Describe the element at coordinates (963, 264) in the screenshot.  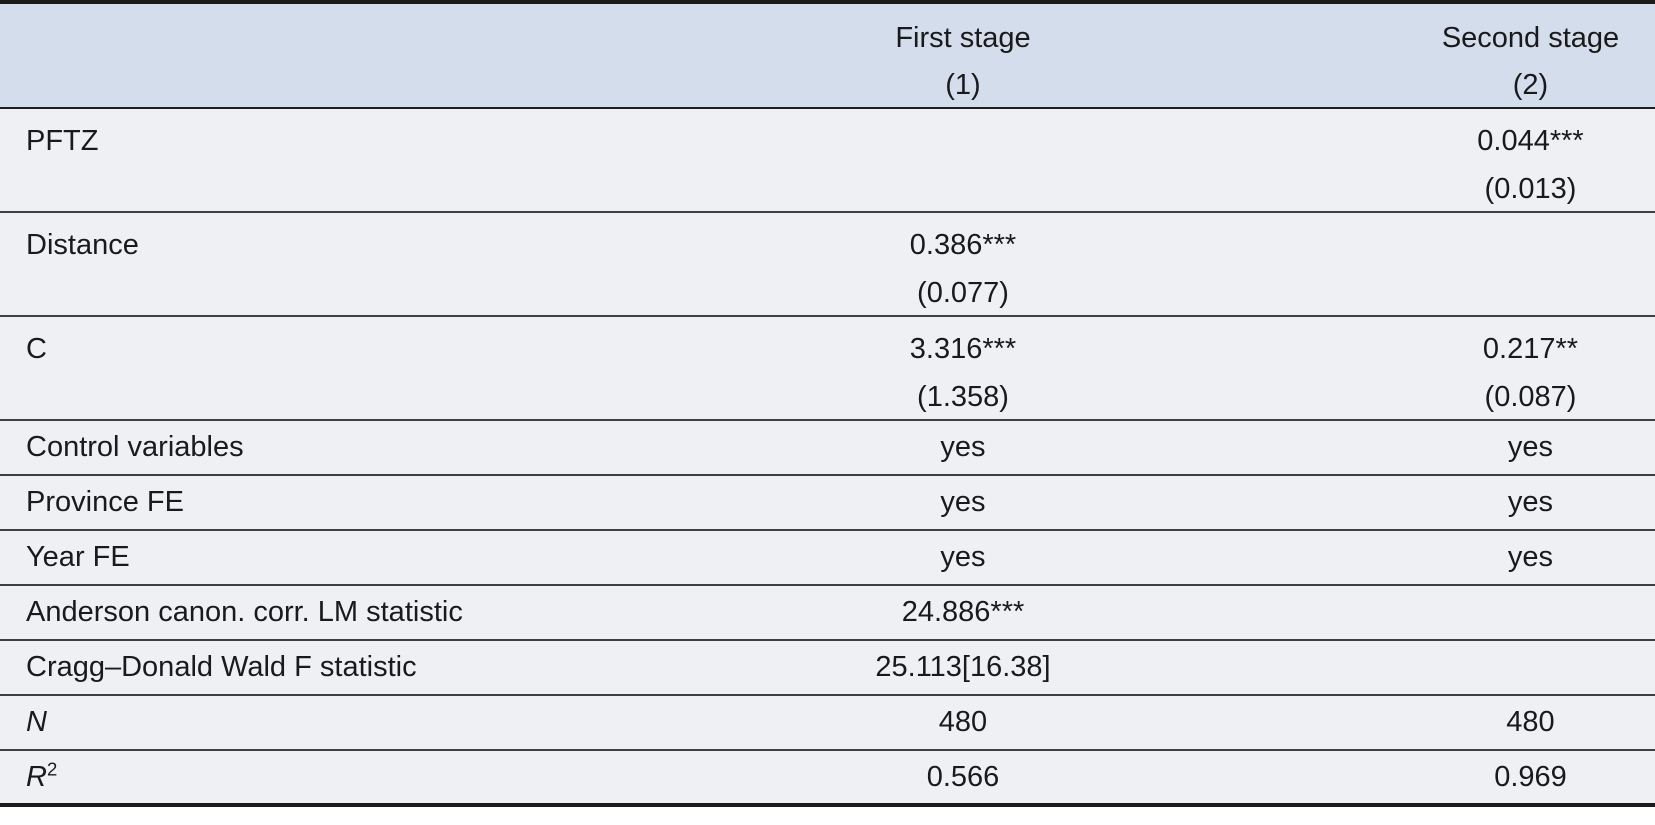
I see `cell-first-stage: 0.386*** (0.077)` at that location.